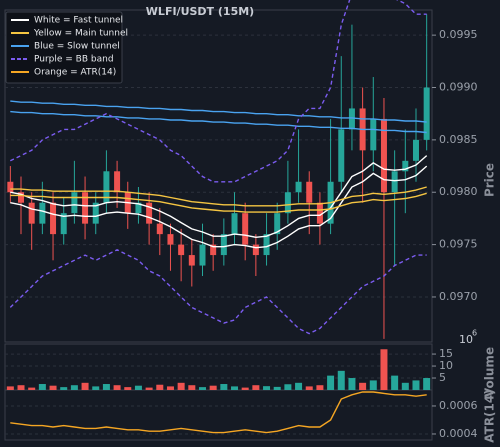 This screenshot has width=500, height=447. Describe the element at coordinates (458, 244) in the screenshot. I see `y-tick-label: 0.0975` at that location.